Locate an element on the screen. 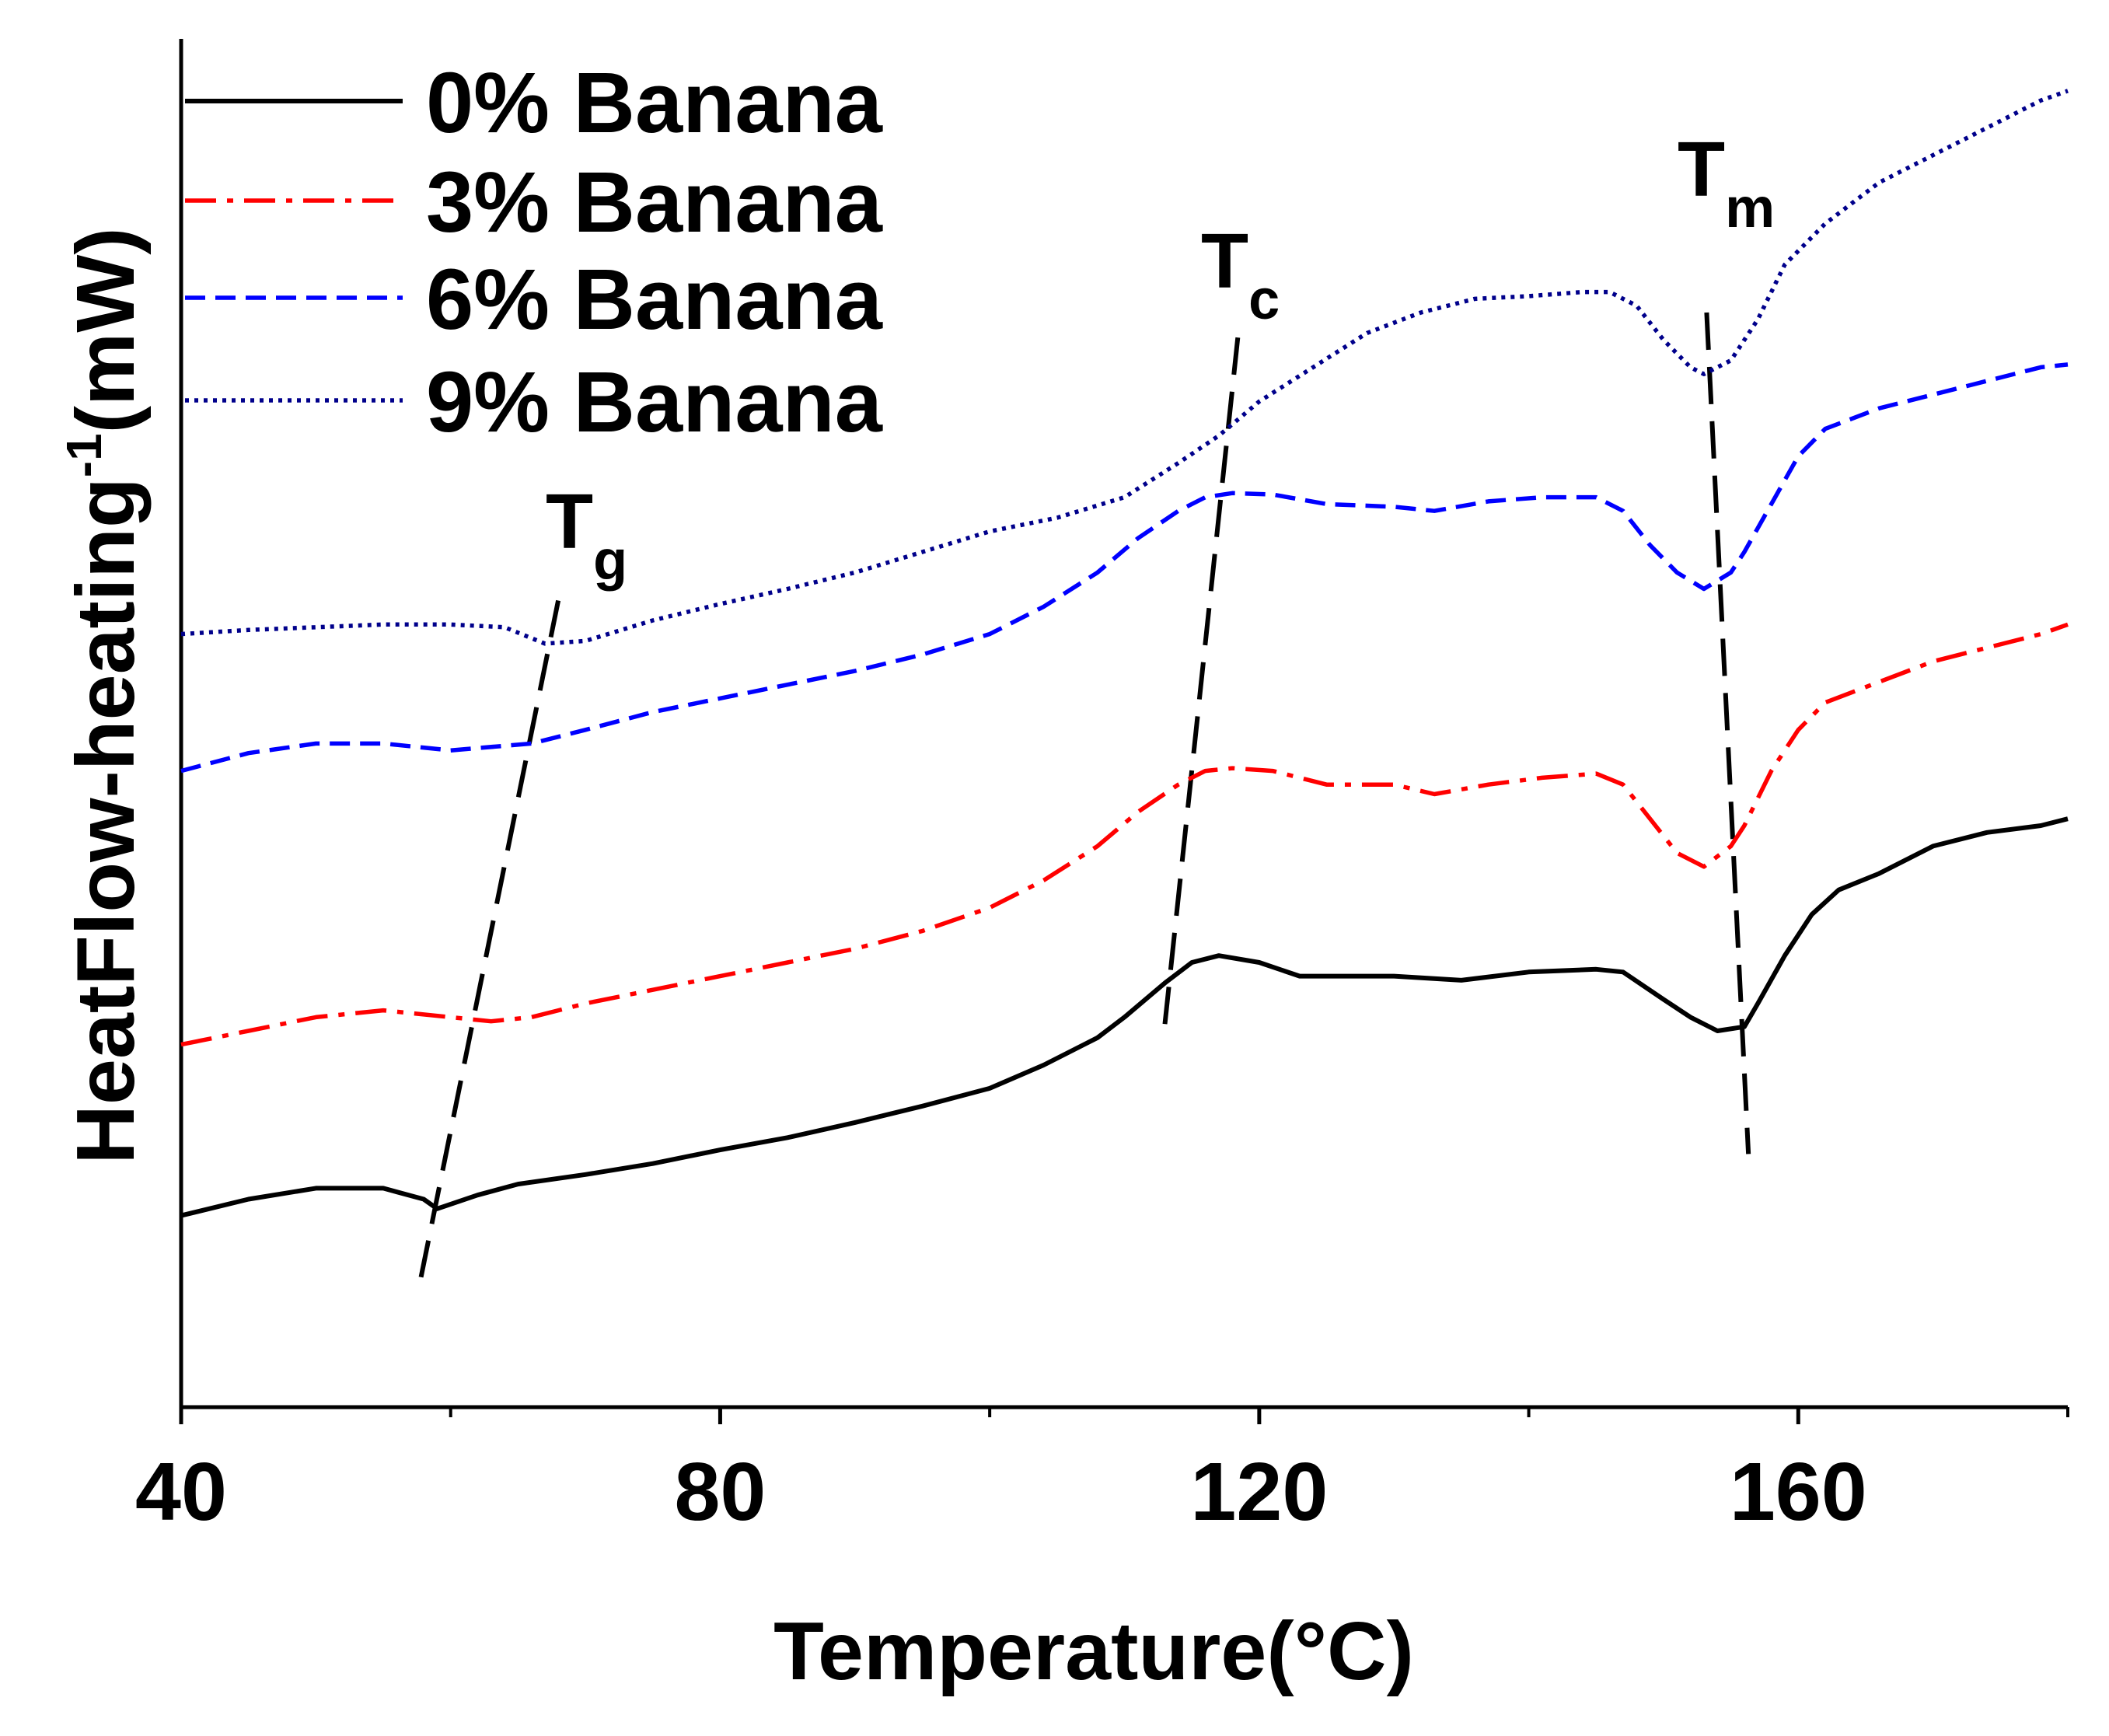 This screenshot has height=1736, width=2109. y-axis-title-sup: -1 is located at coordinates (84, 455).